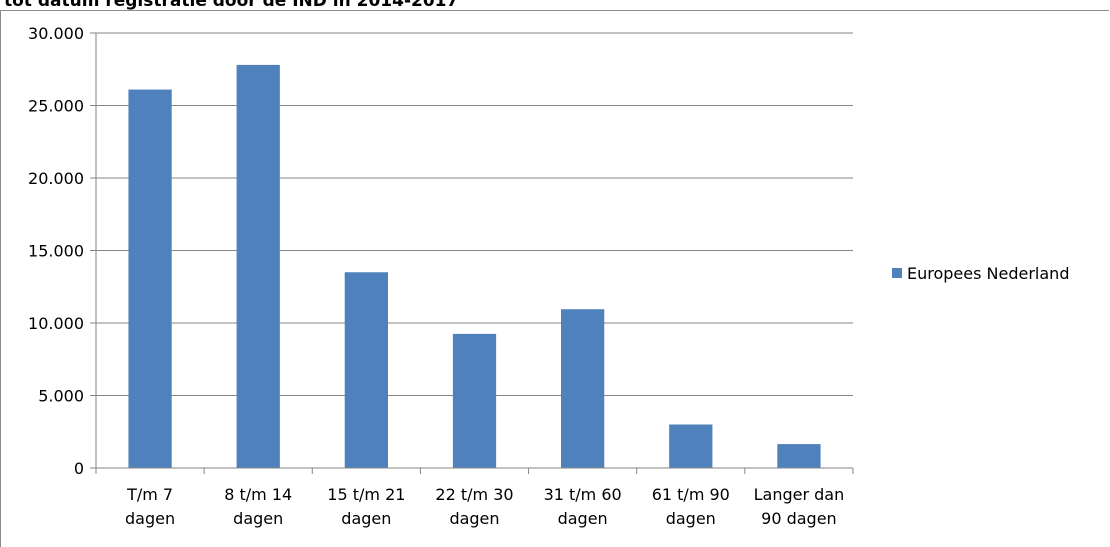  What do you see at coordinates (366, 506) in the screenshot?
I see `x-tick-label: 15 t/m 21 dagen` at bounding box center [366, 506].